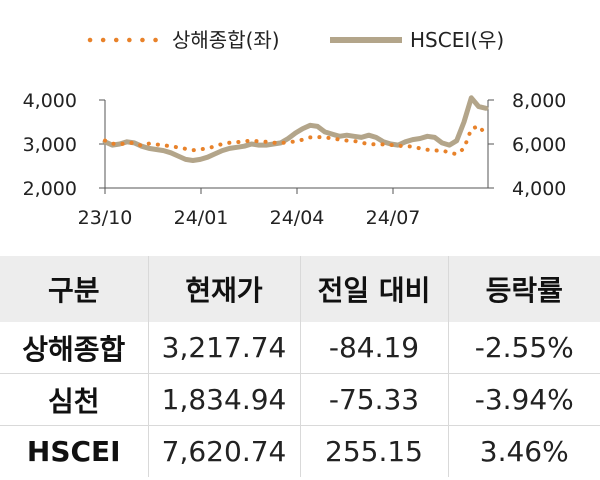 The width and height of the screenshot is (600, 480). Describe the element at coordinates (373, 451) in the screenshot. I see `row-change: 255.15` at that location.